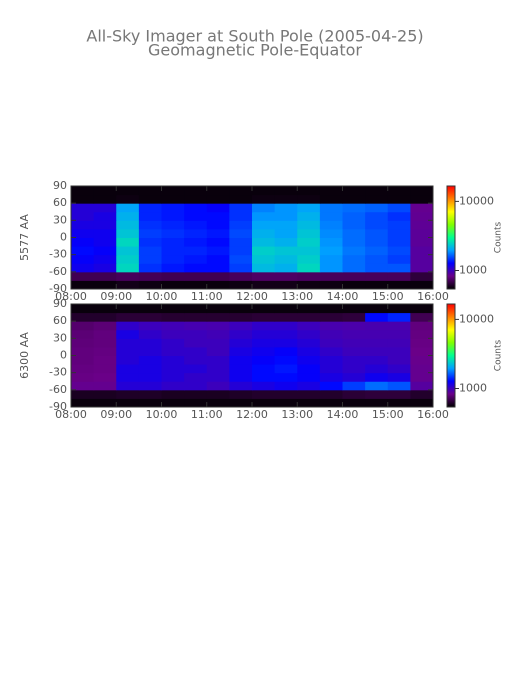 The height and width of the screenshot is (684, 510). Describe the element at coordinates (60, 219) in the screenshot. I see `y-tick-label: 30` at that location.